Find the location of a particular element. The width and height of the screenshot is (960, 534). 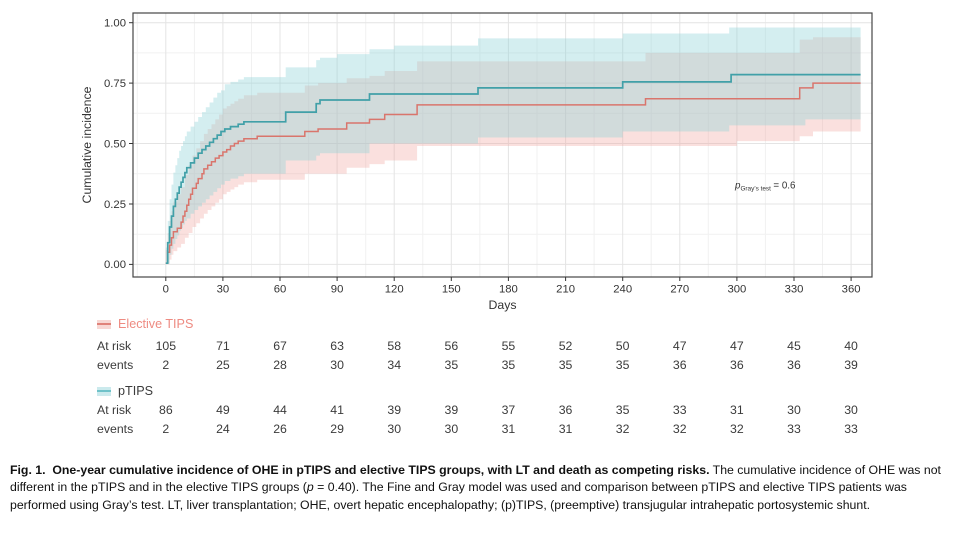

x-tick-label: 60 is located at coordinates (280, 290).